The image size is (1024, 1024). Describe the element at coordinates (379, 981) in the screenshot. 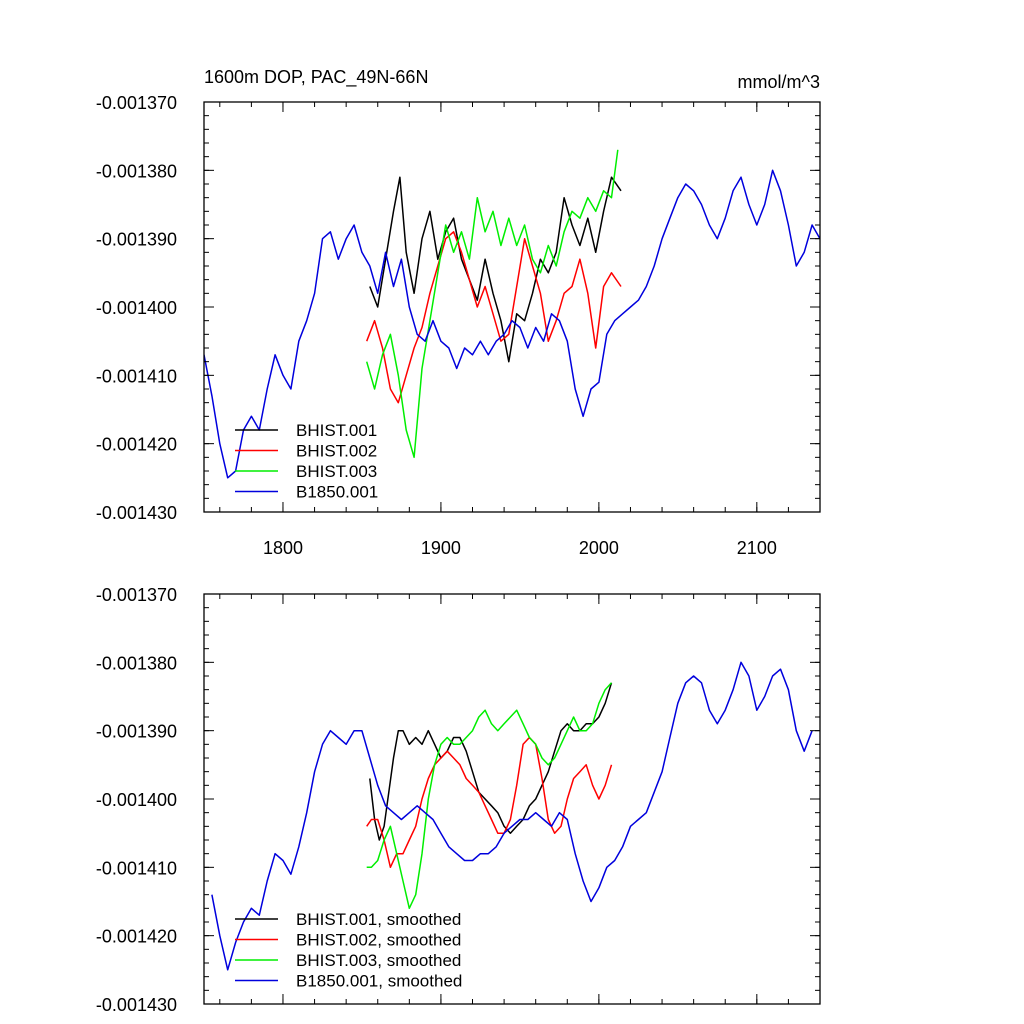

I see `legend-label: B1850.001, smoothed` at that location.